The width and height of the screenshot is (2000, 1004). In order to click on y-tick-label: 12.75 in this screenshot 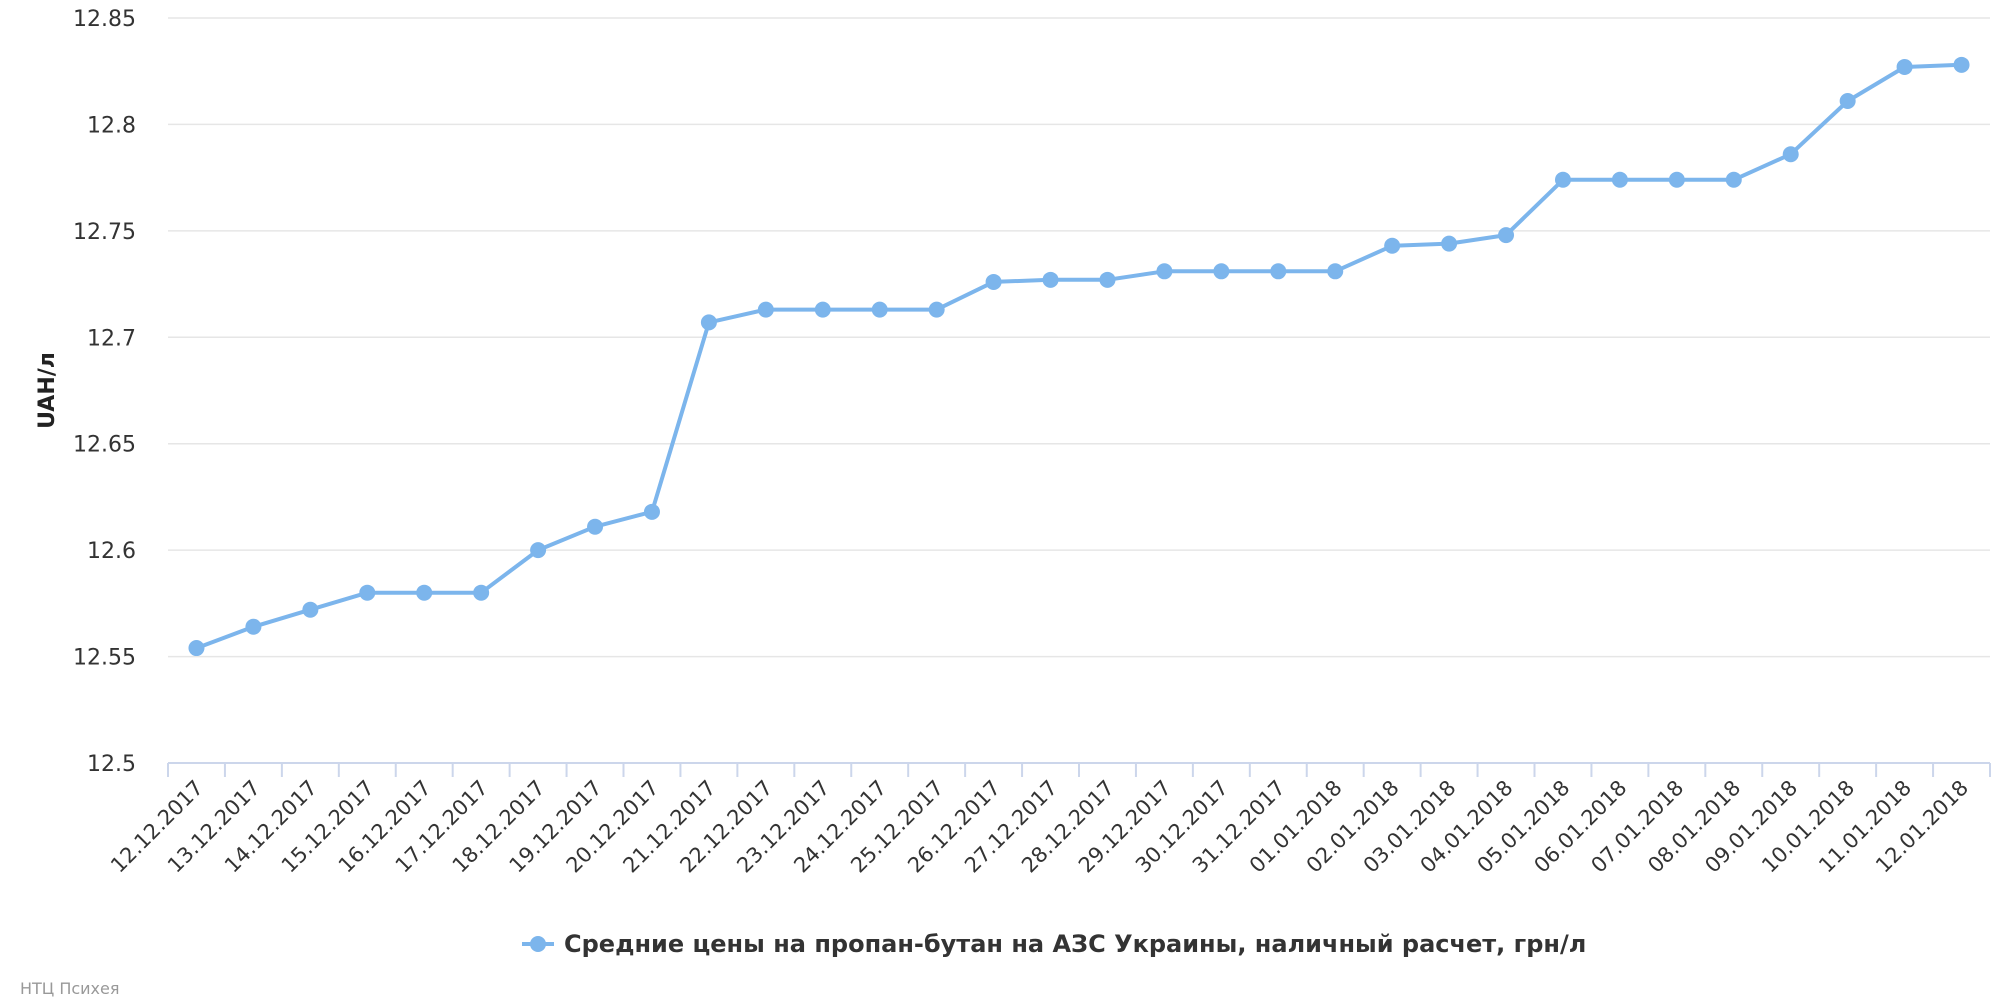, I will do `click(104, 232)`.